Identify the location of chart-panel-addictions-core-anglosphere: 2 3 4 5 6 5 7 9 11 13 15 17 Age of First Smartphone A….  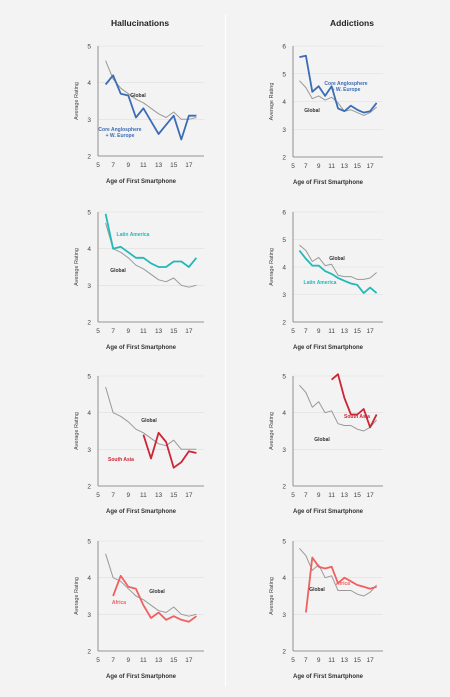
(326, 115).